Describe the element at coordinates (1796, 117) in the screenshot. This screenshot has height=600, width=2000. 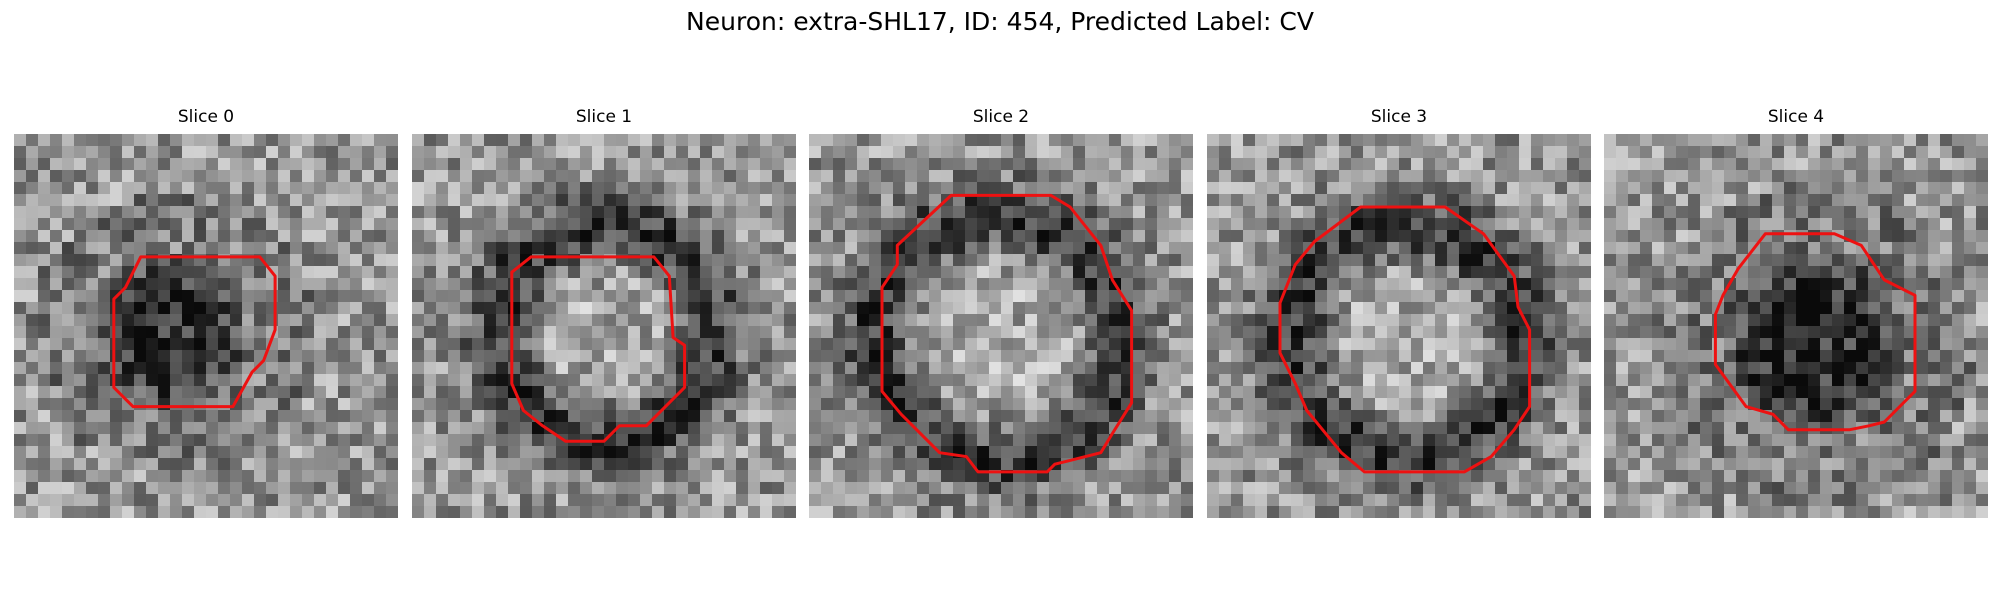
I see `slice-title: Slice 4` at that location.